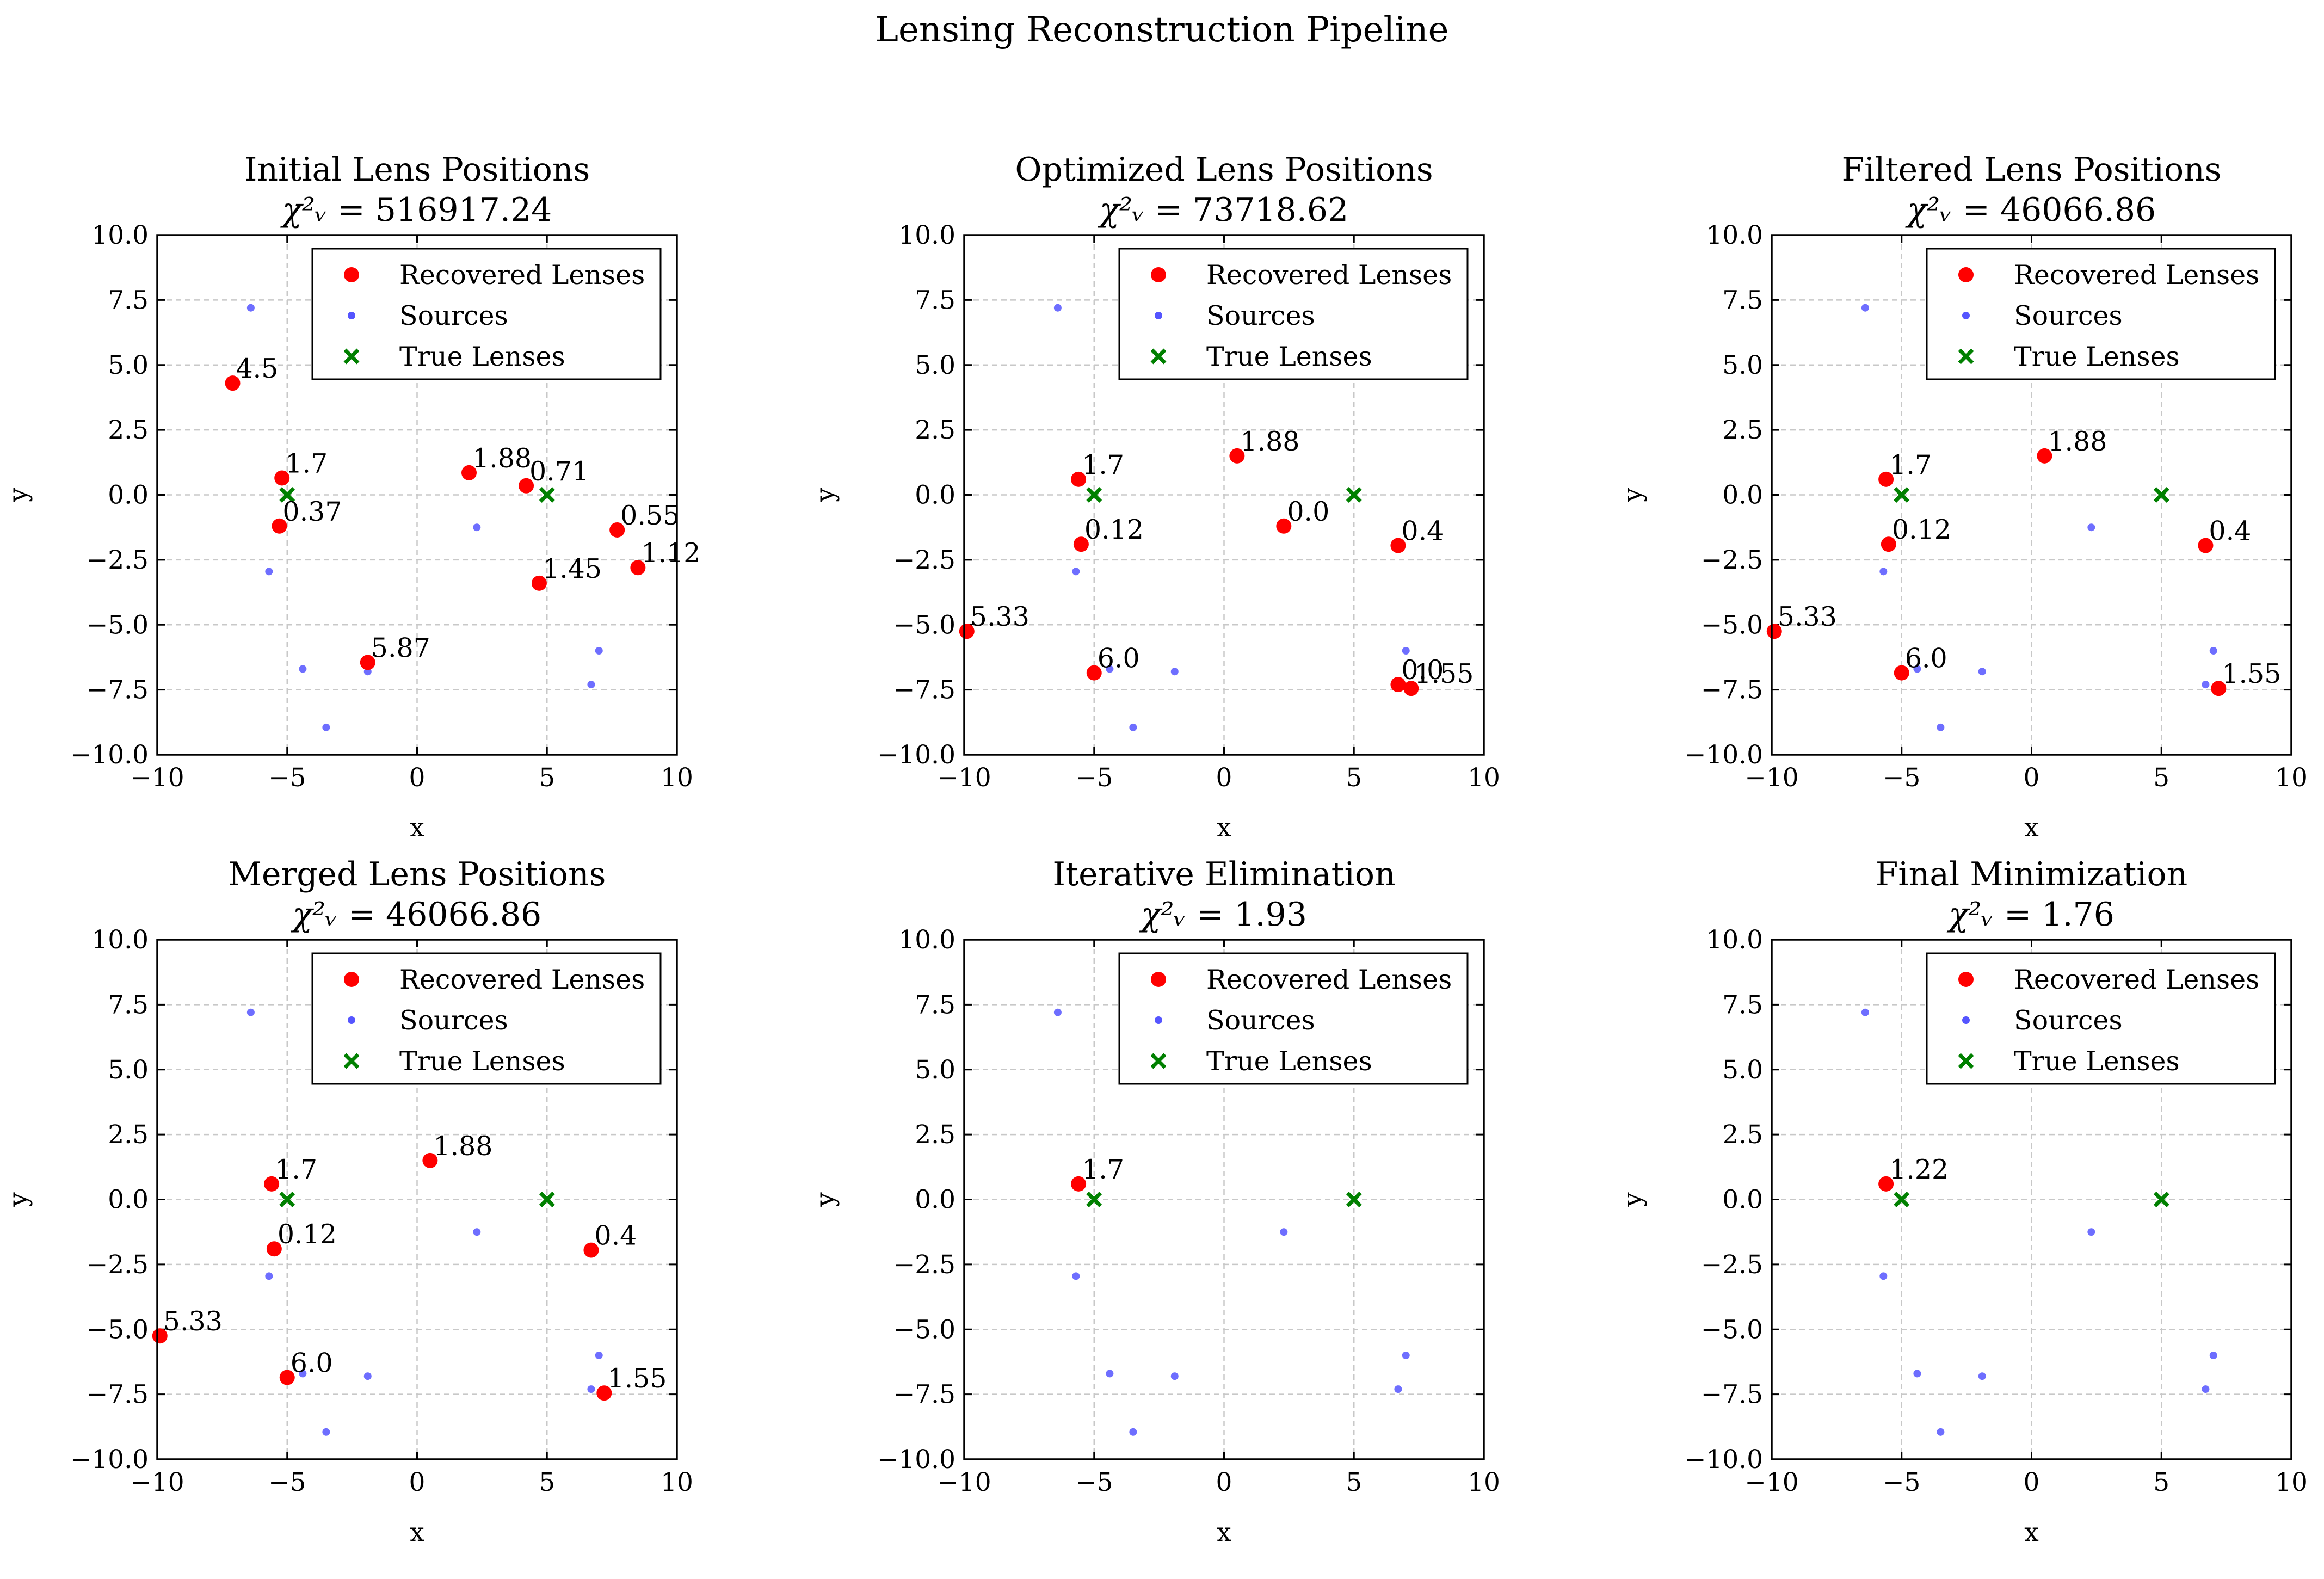 The height and width of the screenshot is (1579, 2324). I want to click on lens-value-label: 0.55, so click(650, 515).